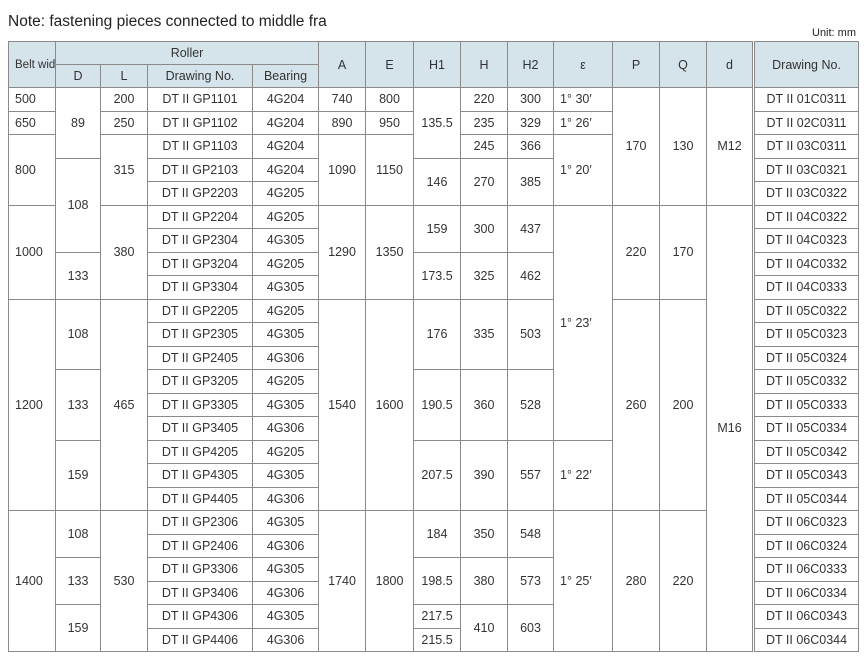 This screenshot has width=864, height=661. I want to click on cell-epsilon: 1° 26′, so click(583, 122).